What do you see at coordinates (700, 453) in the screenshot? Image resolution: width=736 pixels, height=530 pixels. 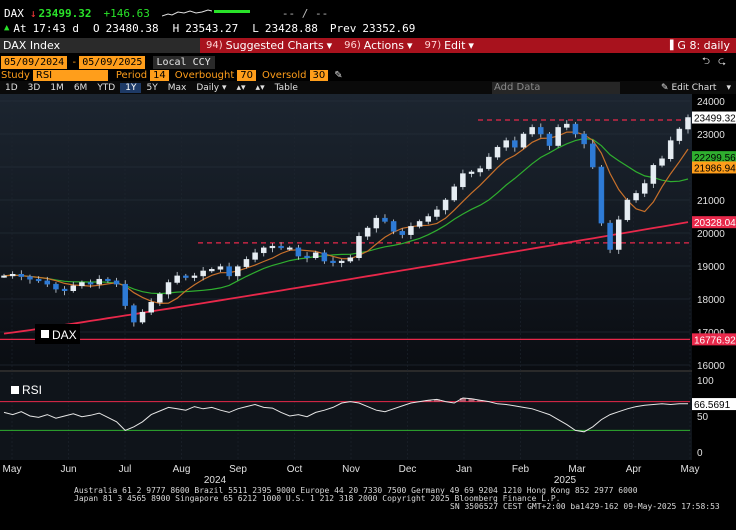 I see `rsi-tick-label: 0` at bounding box center [700, 453].